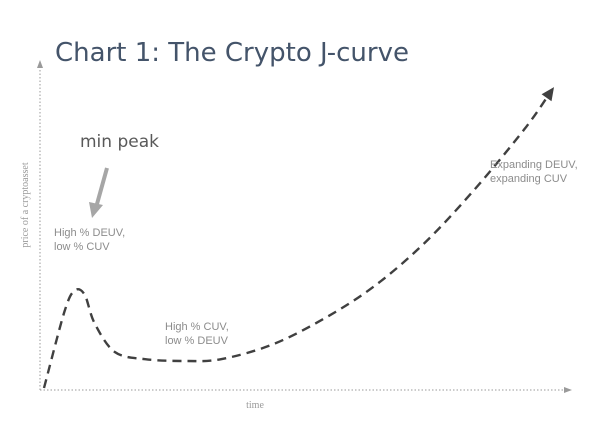  I want to click on annotation-growth-line2: expanding CUV, so click(529, 179).